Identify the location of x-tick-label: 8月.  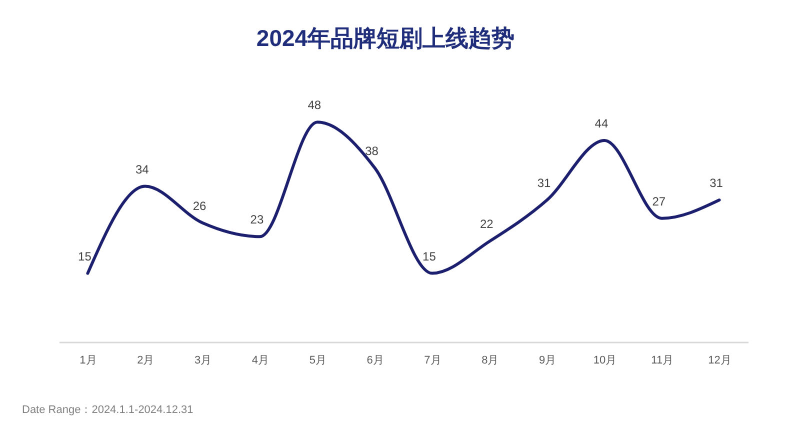
(490, 360).